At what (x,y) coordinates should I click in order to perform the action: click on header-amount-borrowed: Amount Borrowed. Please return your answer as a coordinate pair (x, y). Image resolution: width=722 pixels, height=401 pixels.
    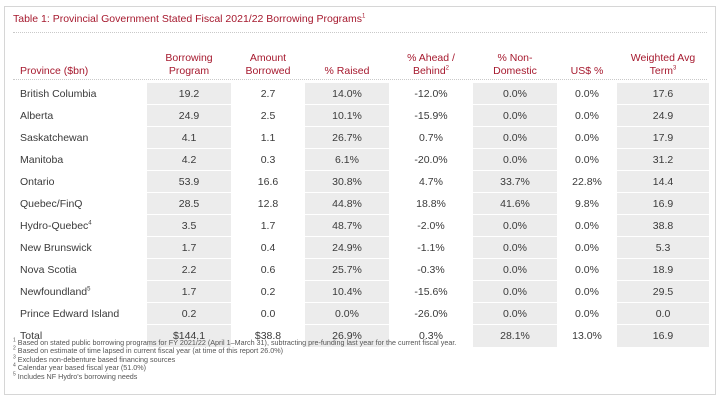
    Looking at the image, I should click on (268, 64).